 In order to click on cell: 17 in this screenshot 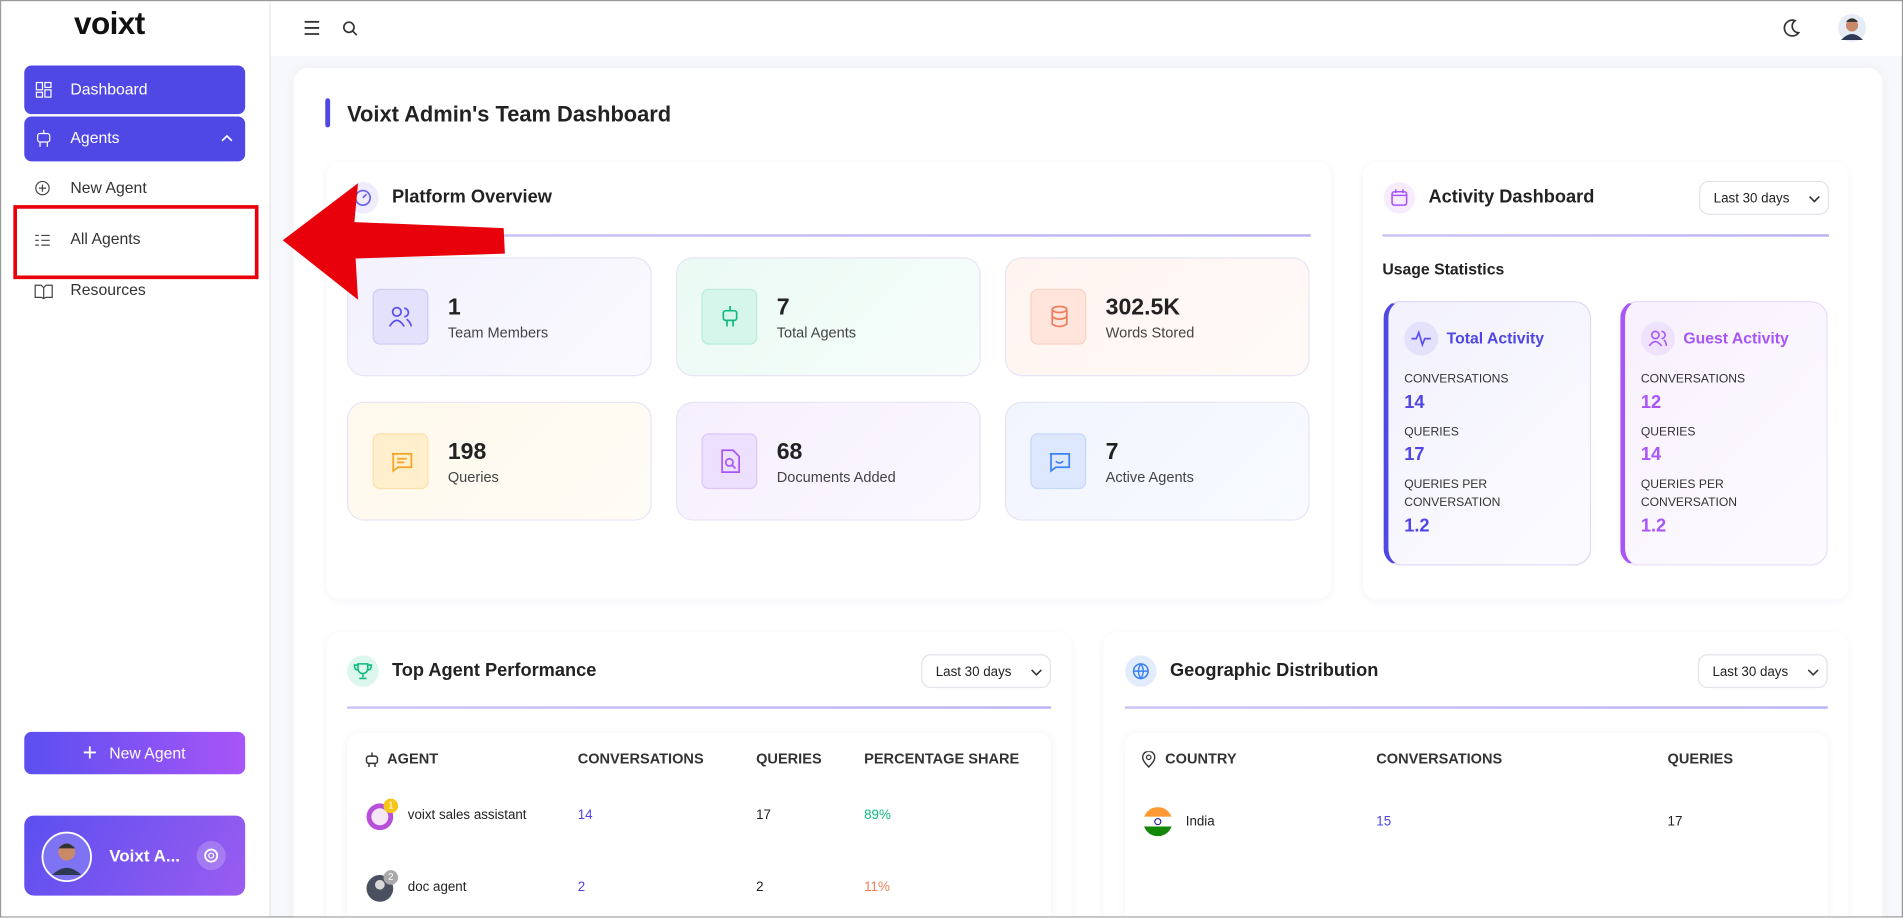, I will do `click(763, 815)`.